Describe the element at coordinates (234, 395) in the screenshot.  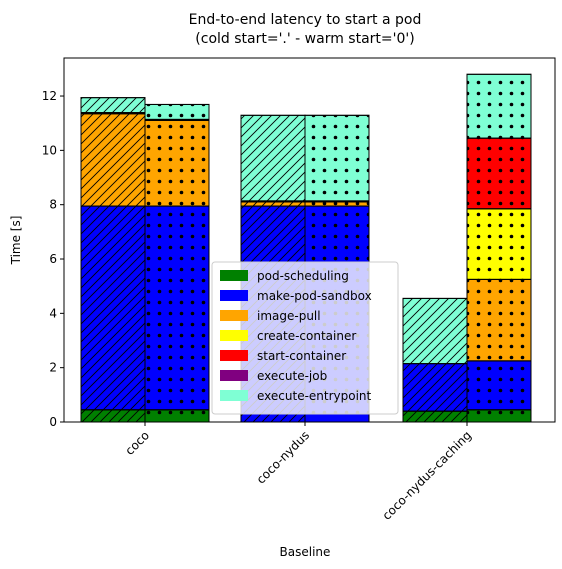
I see `legend-swatch-execute-entrypoint` at that location.